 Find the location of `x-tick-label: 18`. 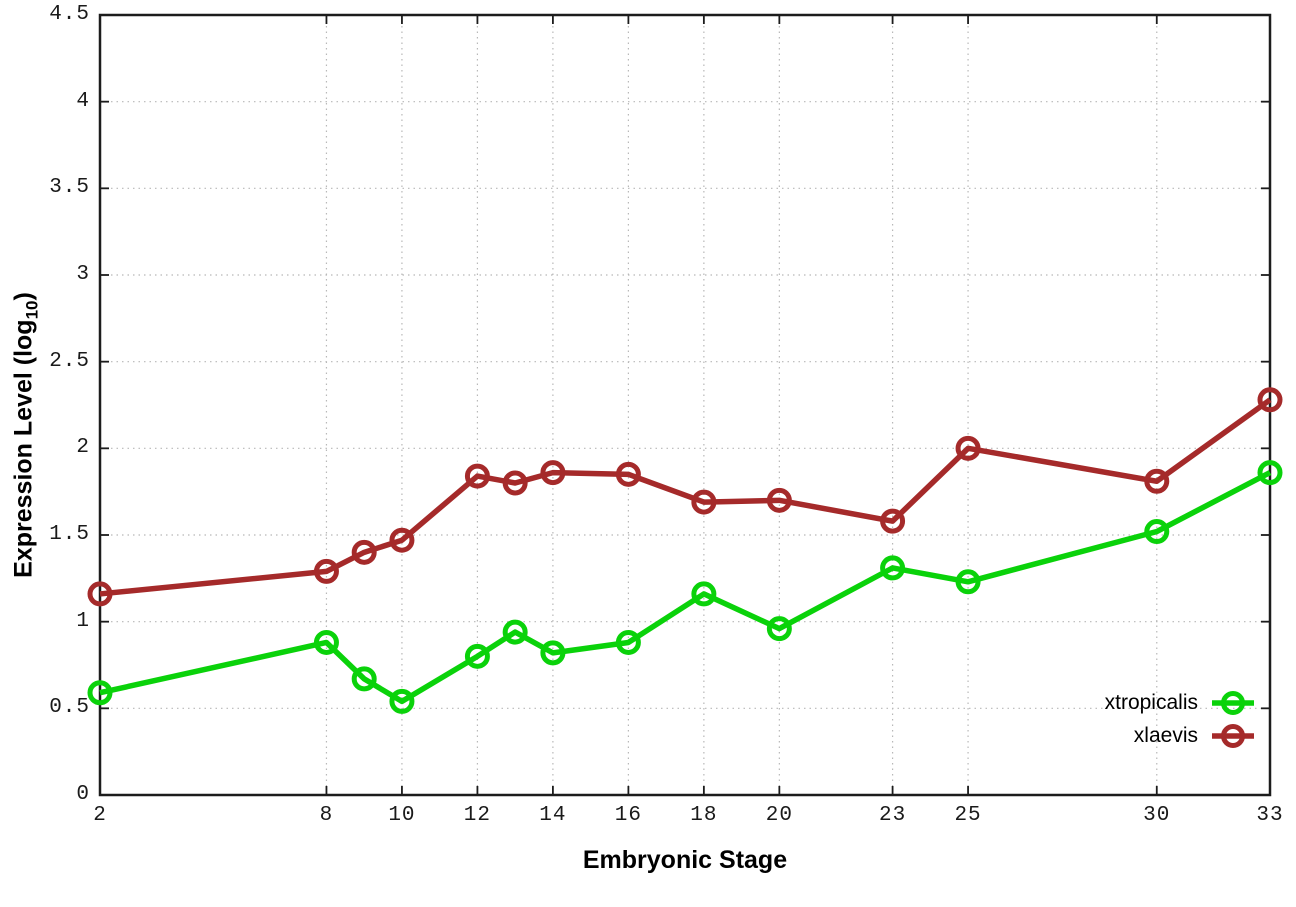

x-tick-label: 18 is located at coordinates (704, 815).